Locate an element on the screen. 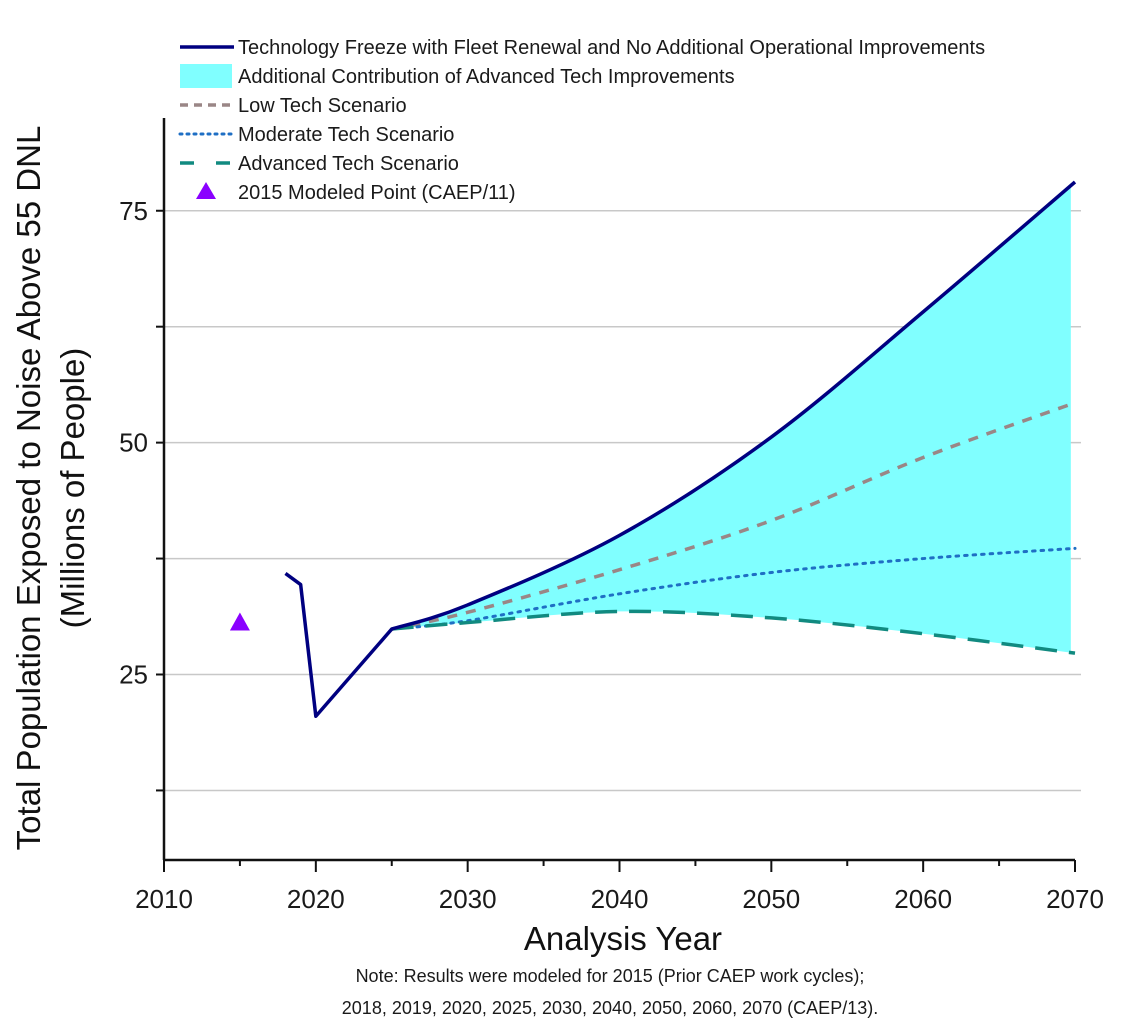  legend-label: Moderate Tech Scenario is located at coordinates (346, 135).